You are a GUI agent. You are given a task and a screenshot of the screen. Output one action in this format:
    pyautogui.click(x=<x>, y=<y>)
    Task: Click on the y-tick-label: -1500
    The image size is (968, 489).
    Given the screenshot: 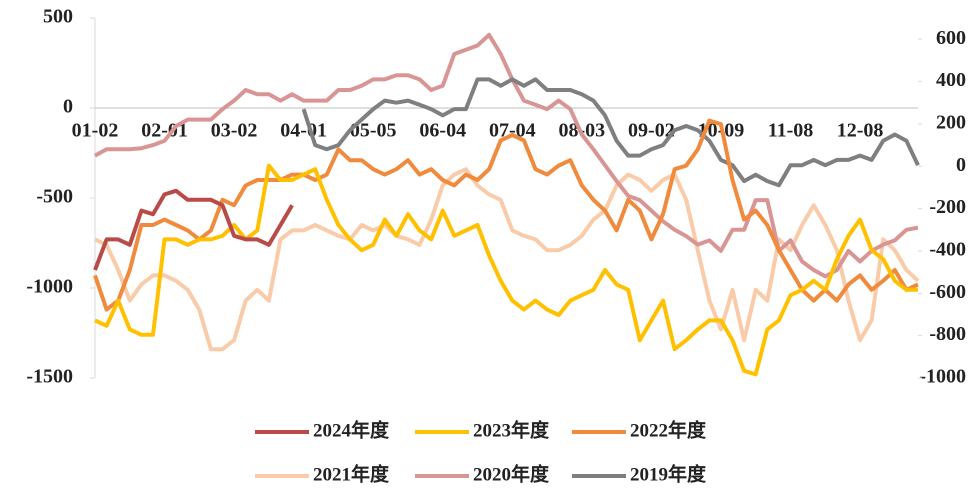 What is the action you would take?
    pyautogui.click(x=49, y=377)
    